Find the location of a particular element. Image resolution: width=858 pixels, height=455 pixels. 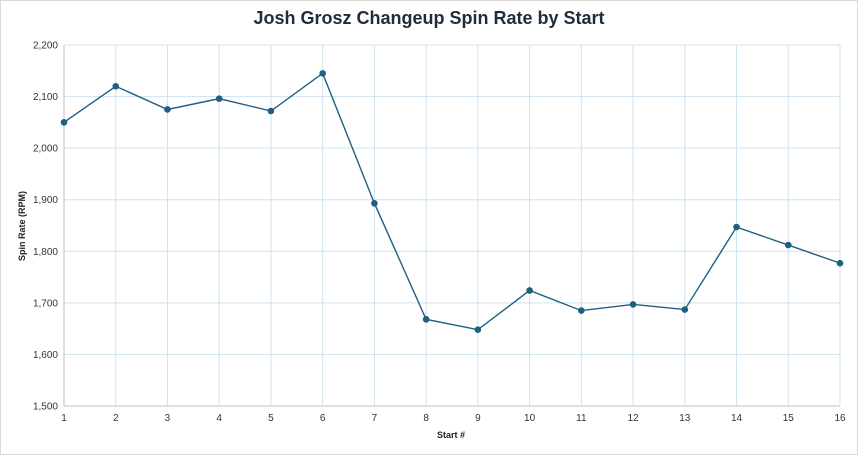

y-tick-labels: 1,500 1,600 1,700 1,800 1,900 2,000 2,100 2,200 is located at coordinates (45, 227).